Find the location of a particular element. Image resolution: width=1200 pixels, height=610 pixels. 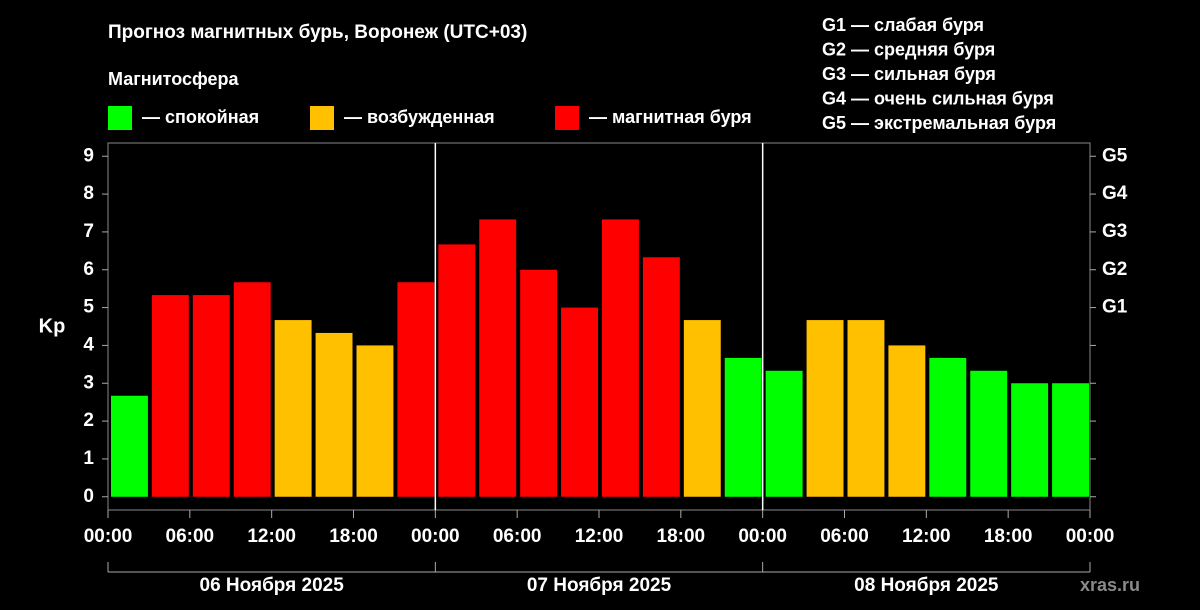

storm-level: G1 — слабая буря is located at coordinates (903, 25).